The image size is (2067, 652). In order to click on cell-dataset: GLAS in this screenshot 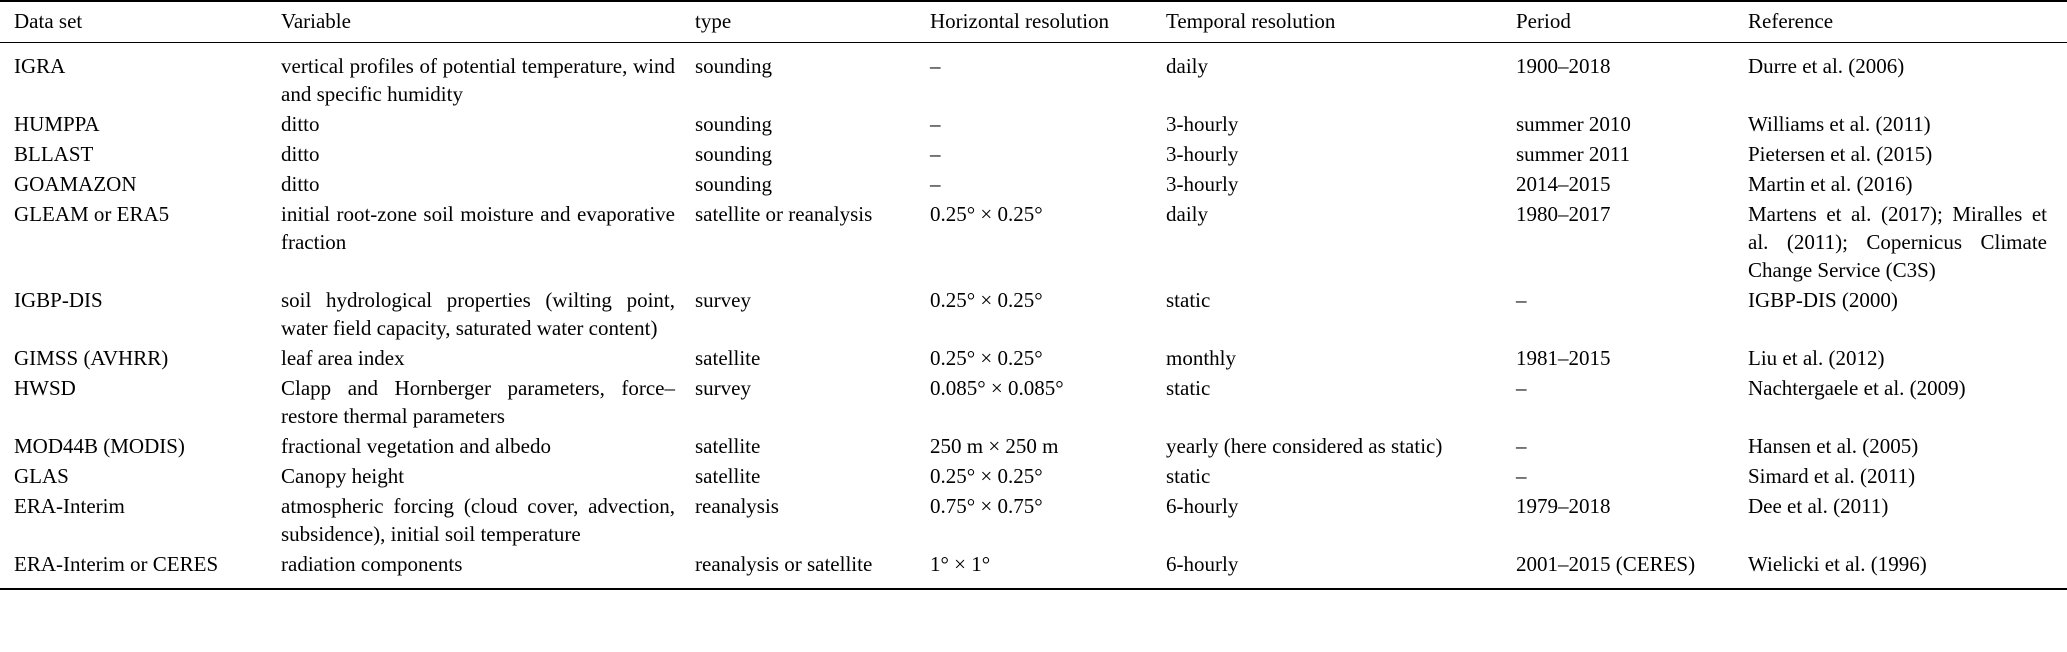, I will do `click(41, 476)`.